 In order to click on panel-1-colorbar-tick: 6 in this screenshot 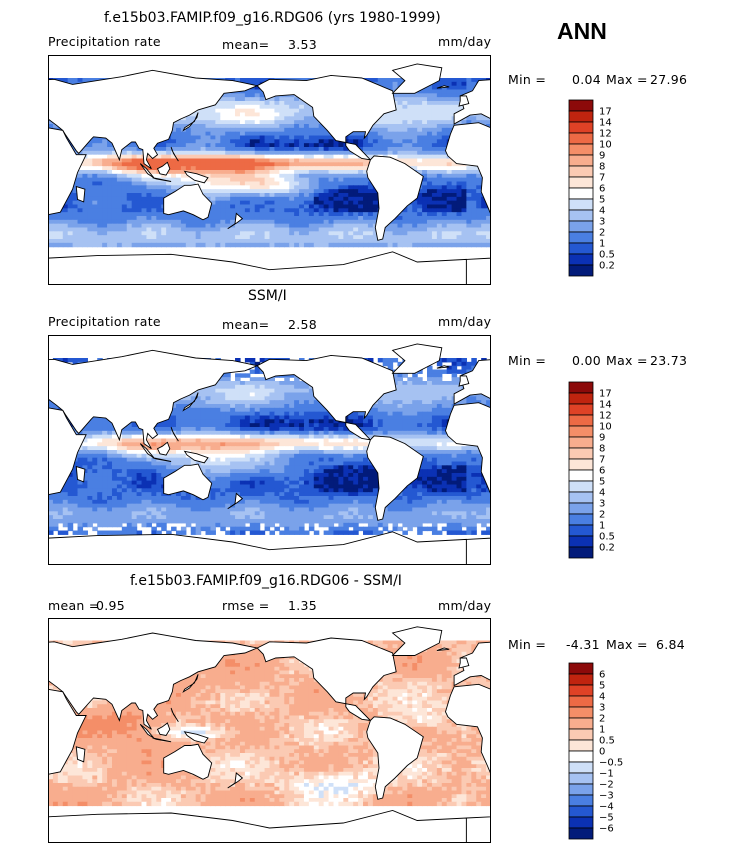, I will do `click(602, 189)`.